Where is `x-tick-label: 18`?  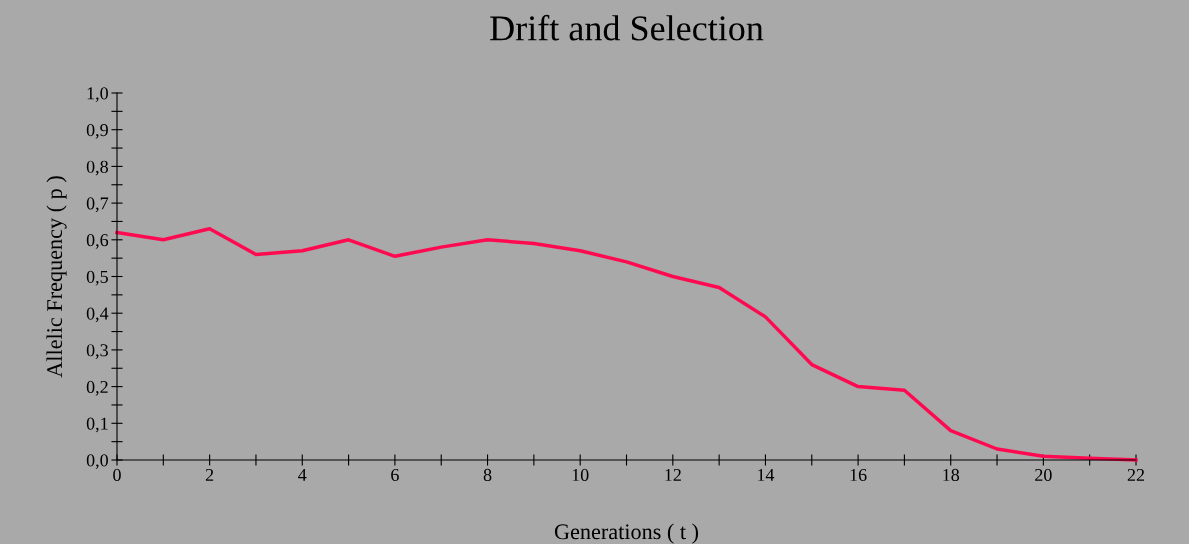 x-tick-label: 18 is located at coordinates (951, 475).